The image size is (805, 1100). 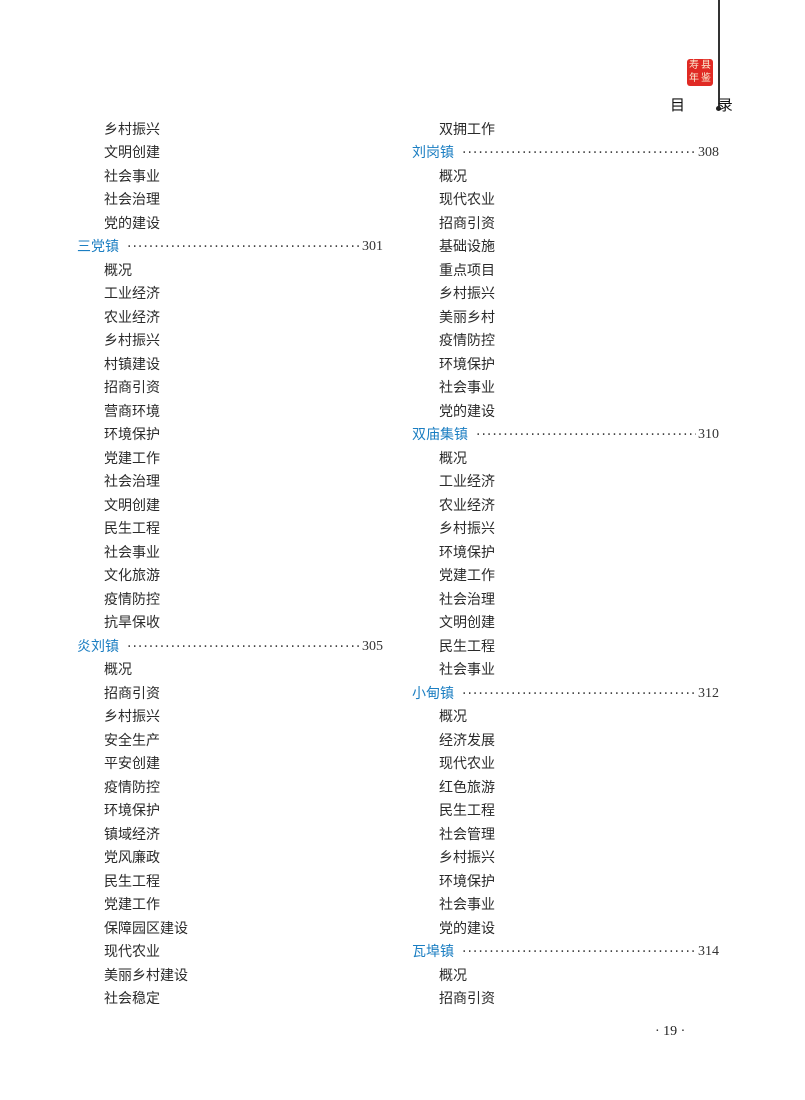 I want to click on toc-entry: 社会稳定, so click(x=132, y=999).